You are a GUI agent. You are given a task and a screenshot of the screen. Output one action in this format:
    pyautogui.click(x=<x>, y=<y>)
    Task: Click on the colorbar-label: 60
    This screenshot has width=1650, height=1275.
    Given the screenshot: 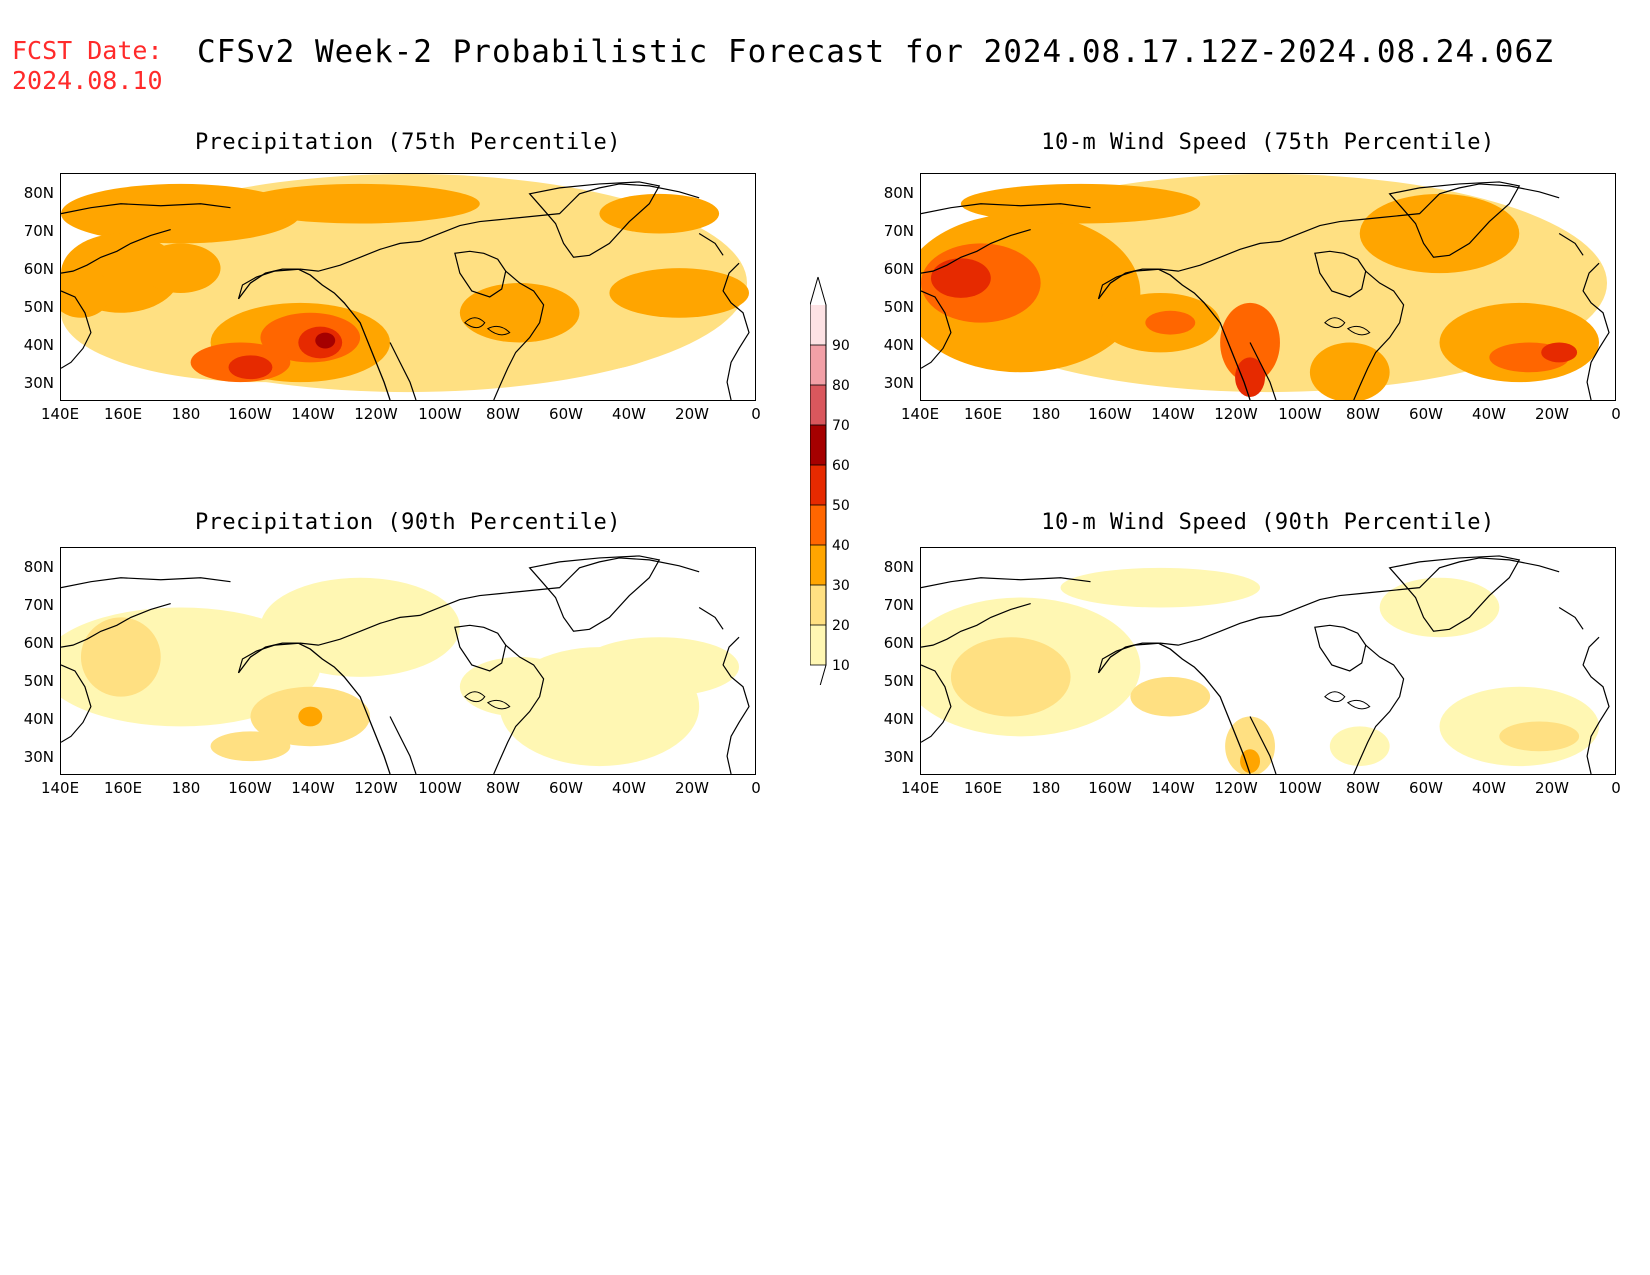 What is the action you would take?
    pyautogui.click(x=841, y=466)
    